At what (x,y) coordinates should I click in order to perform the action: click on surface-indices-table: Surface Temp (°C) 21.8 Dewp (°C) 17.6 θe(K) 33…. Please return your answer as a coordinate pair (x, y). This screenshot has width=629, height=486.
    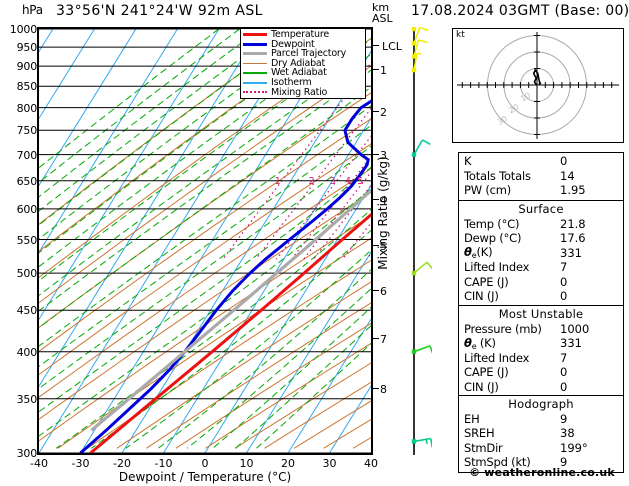
    Looking at the image, I should click on (541, 253).